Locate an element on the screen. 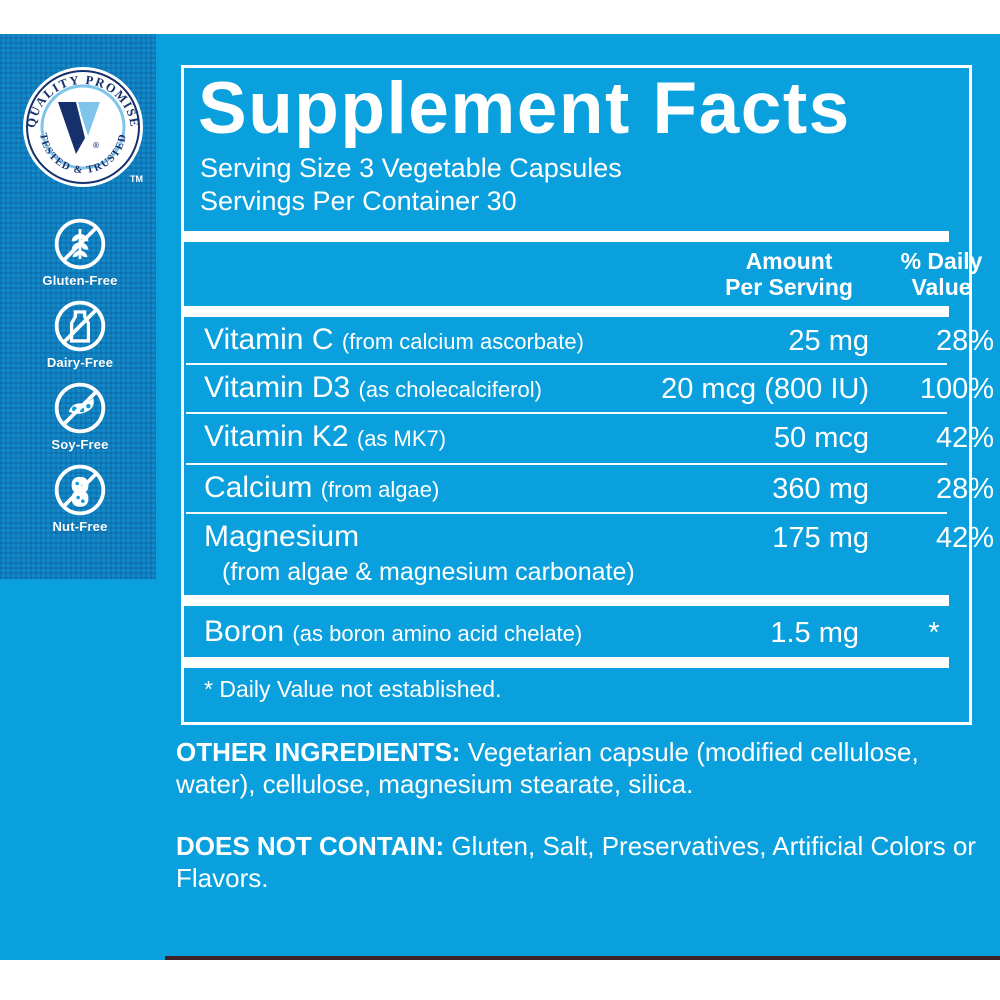 The image size is (1000, 1000). divider-thick-before-boron is located at coordinates (566, 600).